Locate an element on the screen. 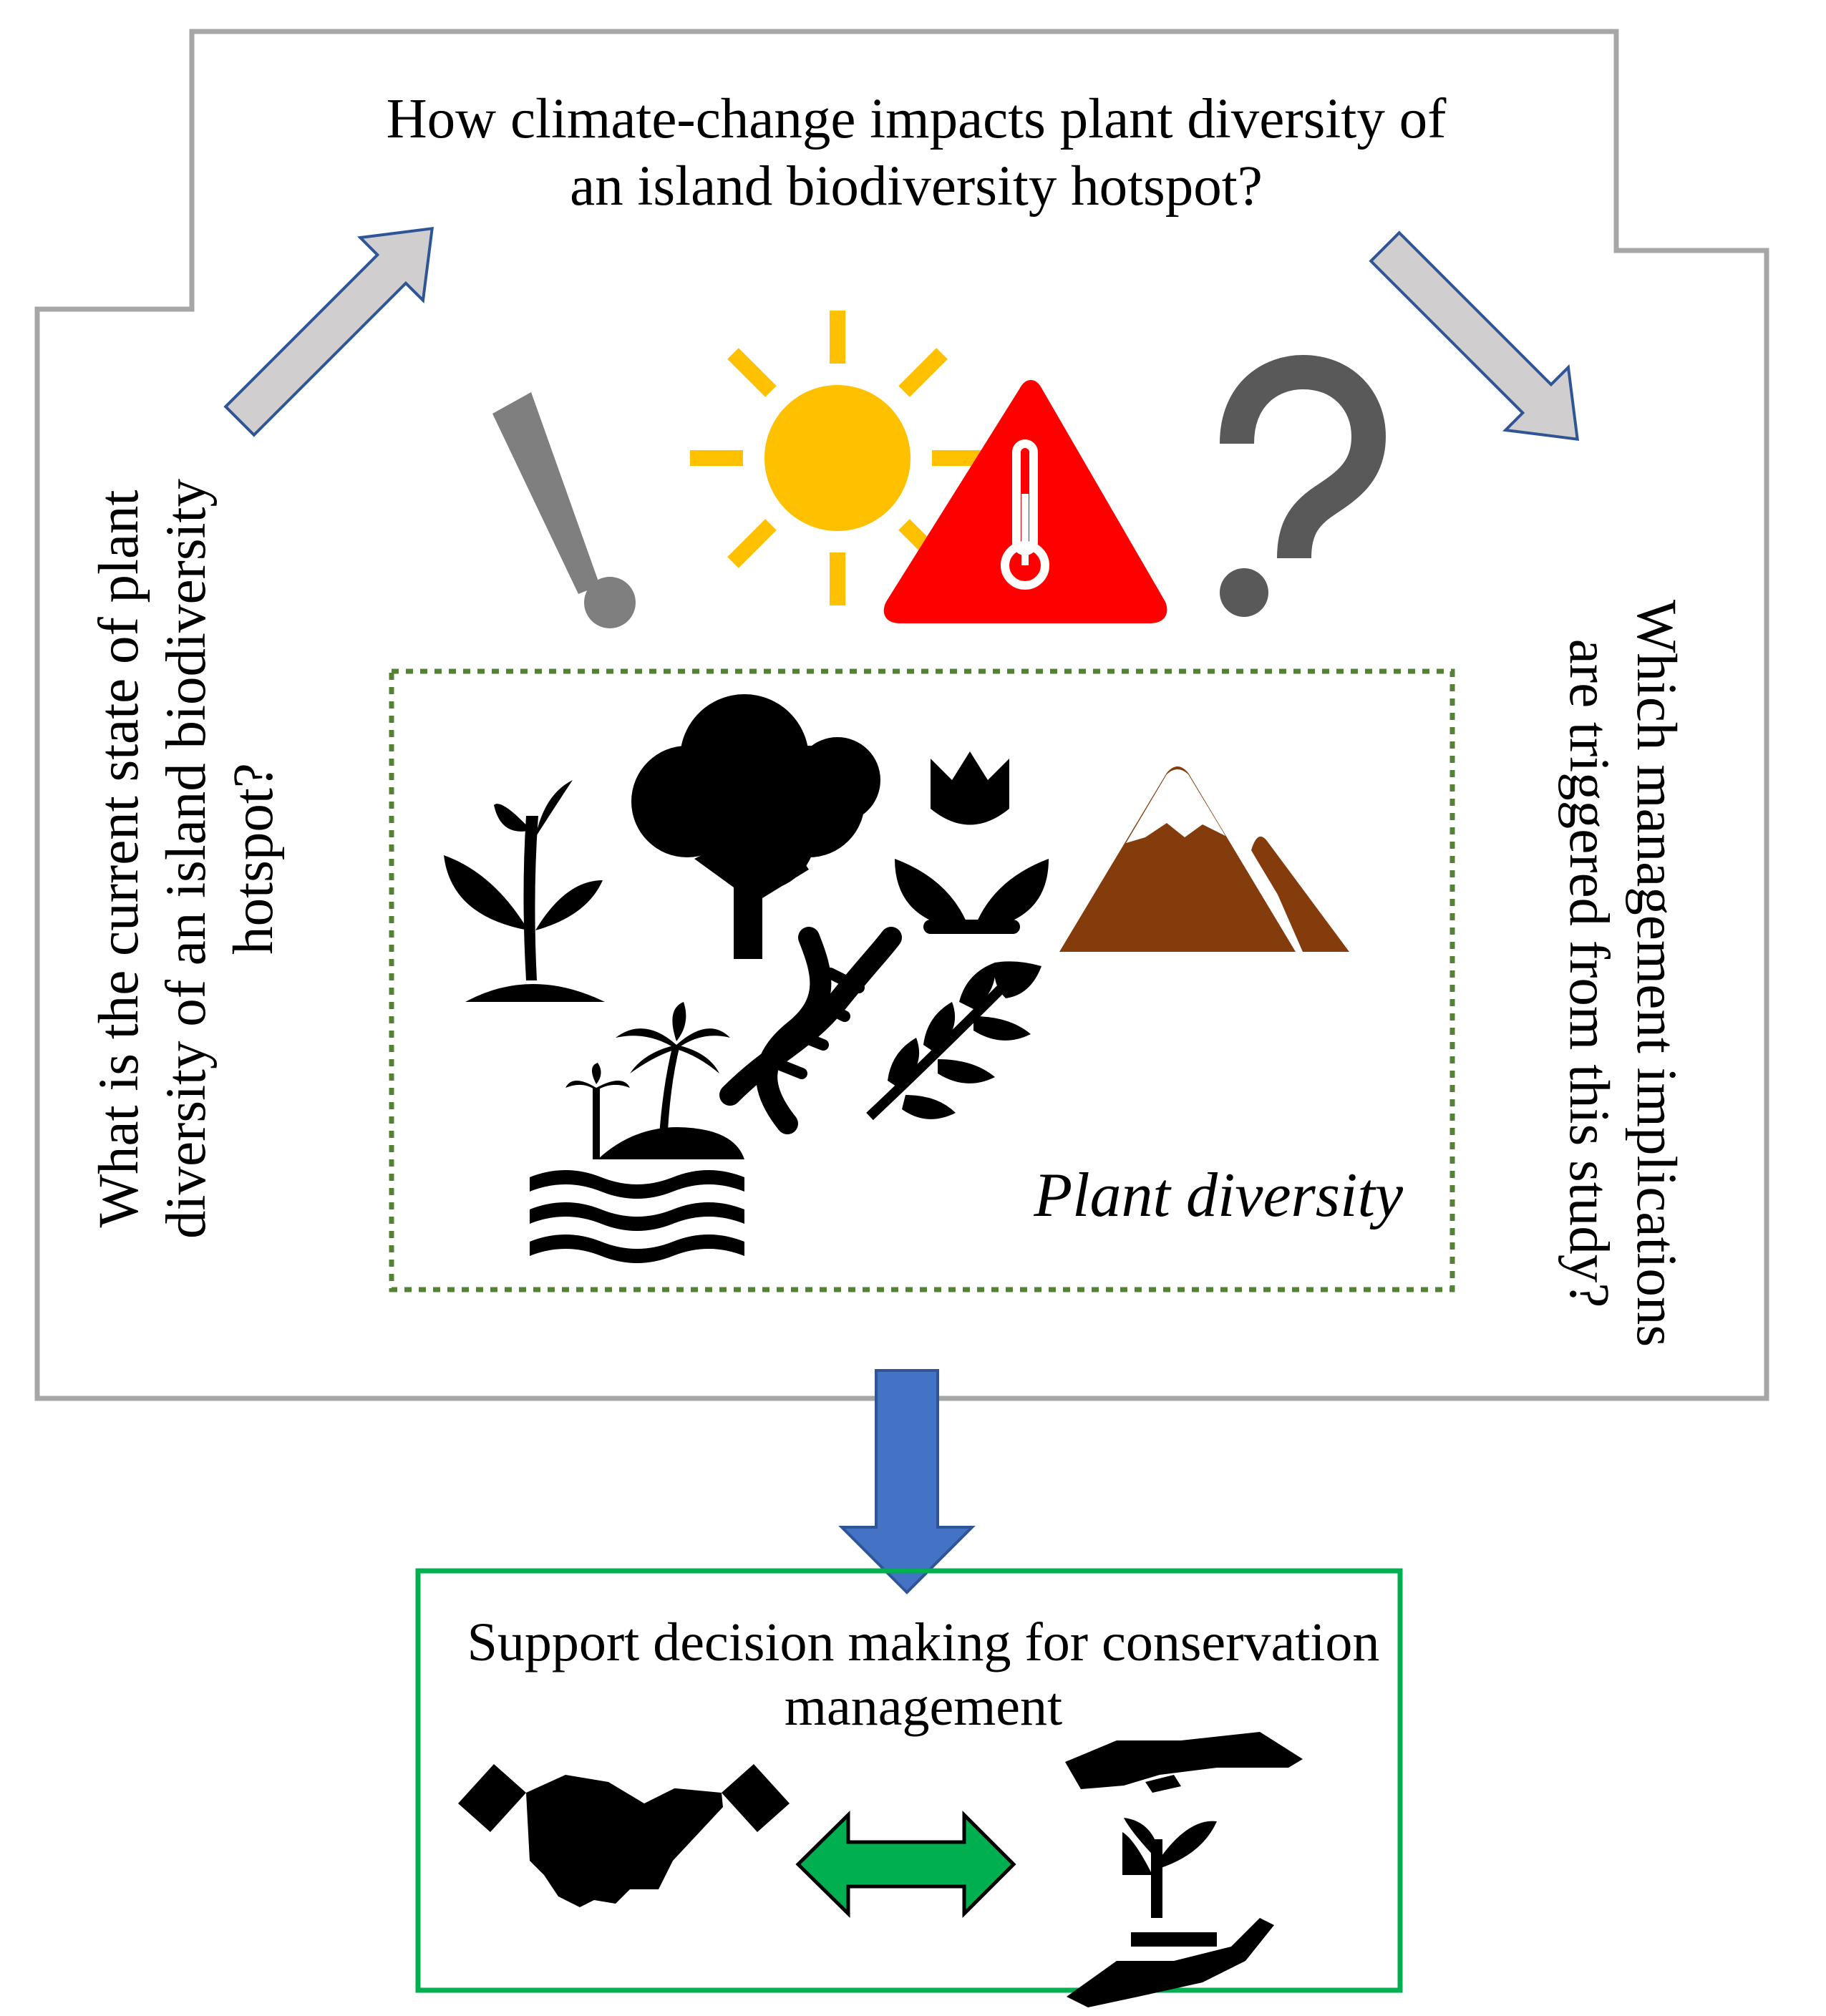  arrow-down-to-outcome is located at coordinates (907, 1481).